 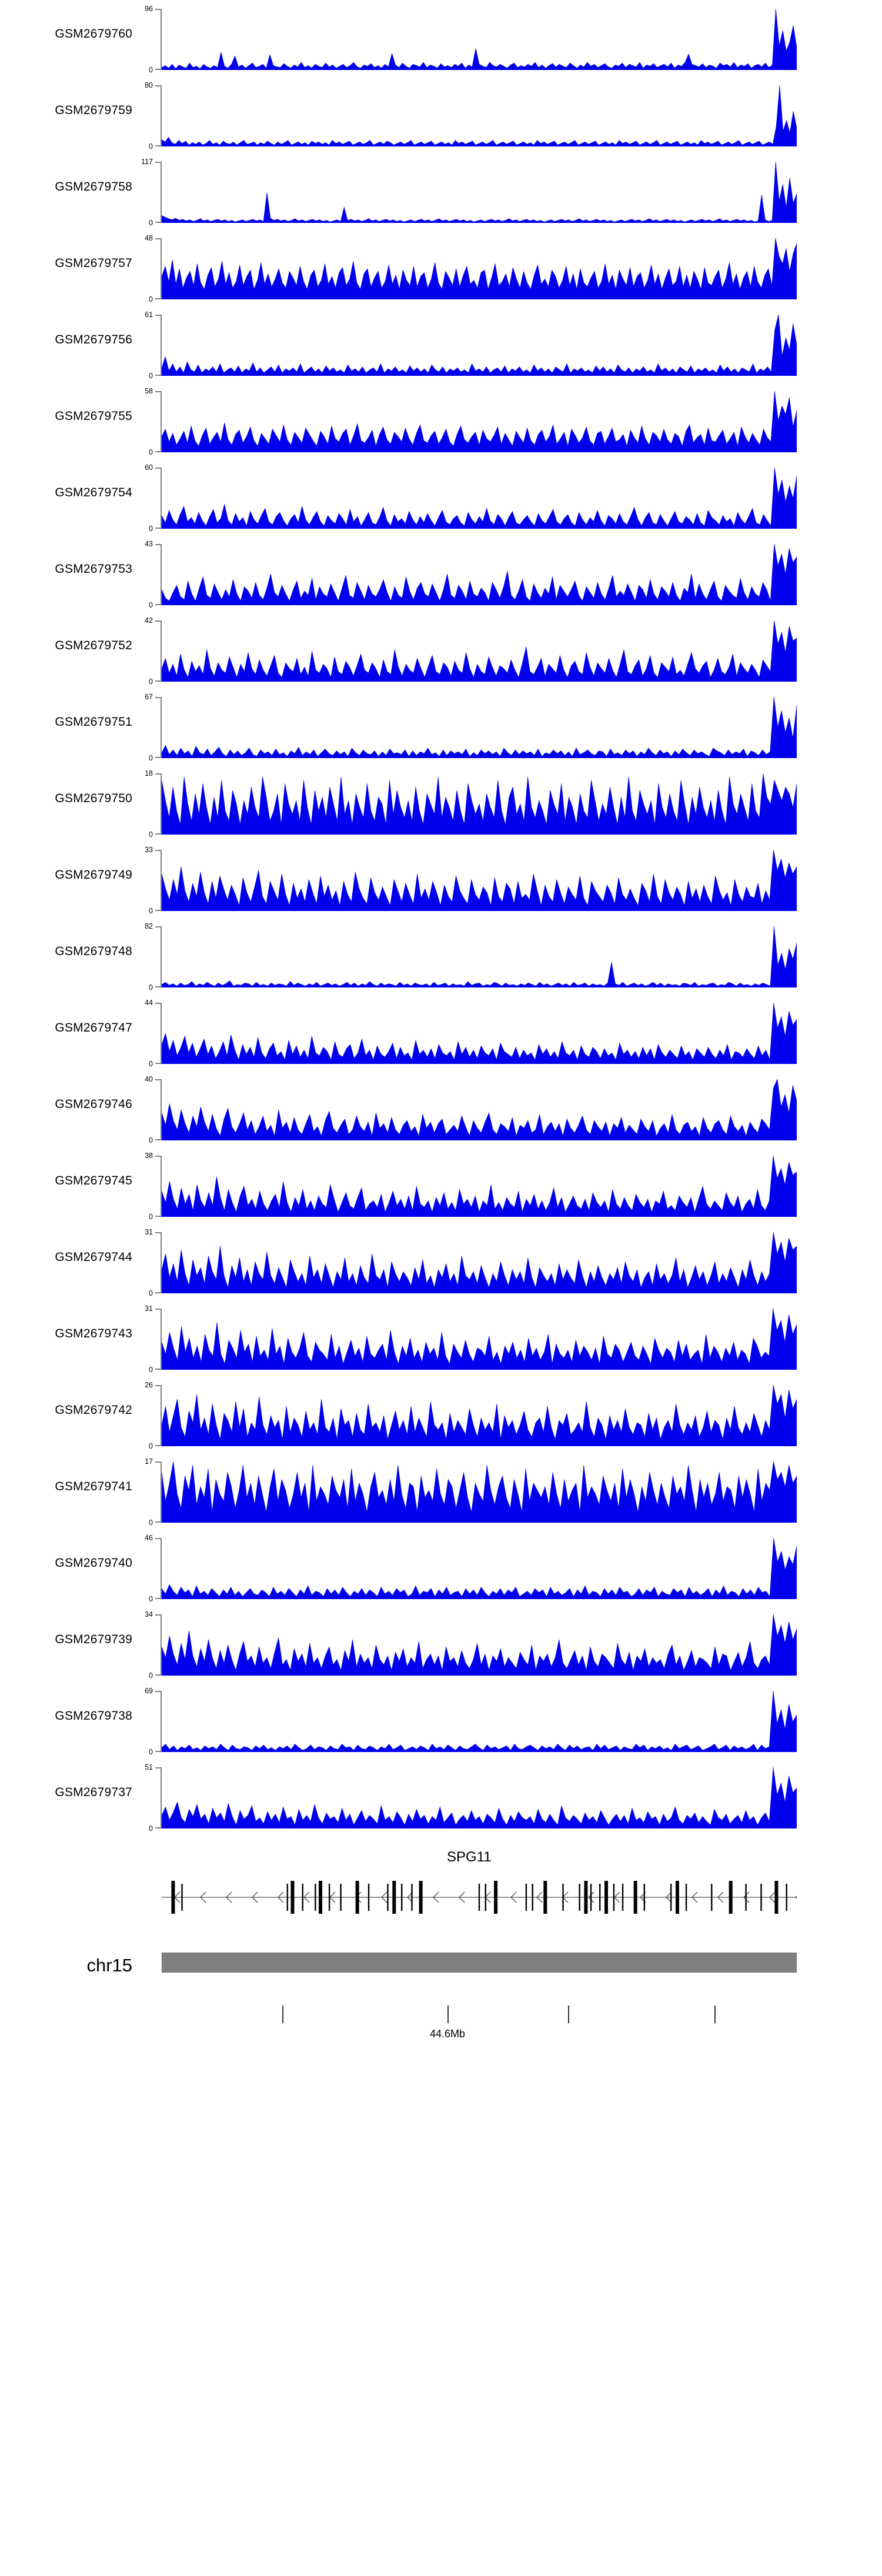 I want to click on coverage-track: GSM2679740 46 0, so click(x=441, y=1567).